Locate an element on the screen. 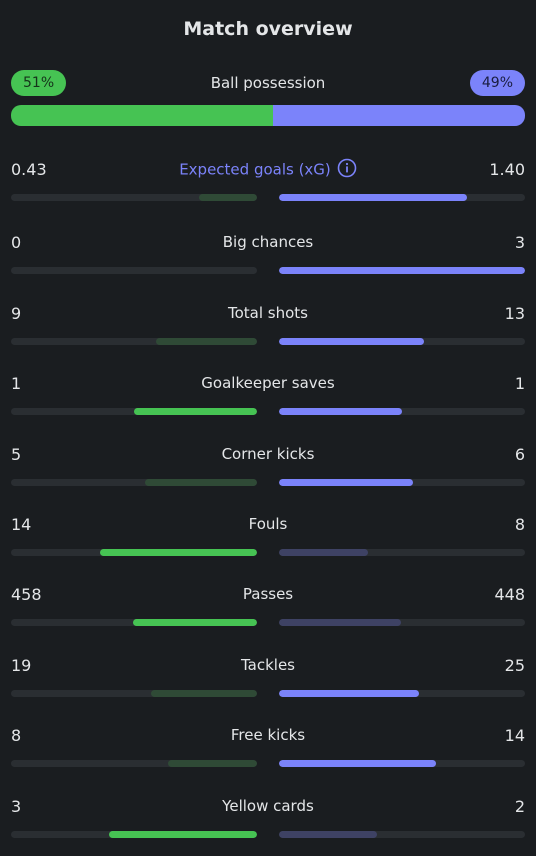 Image resolution: width=536 pixels, height=856 pixels. stat-label: Total shots is located at coordinates (268, 313).